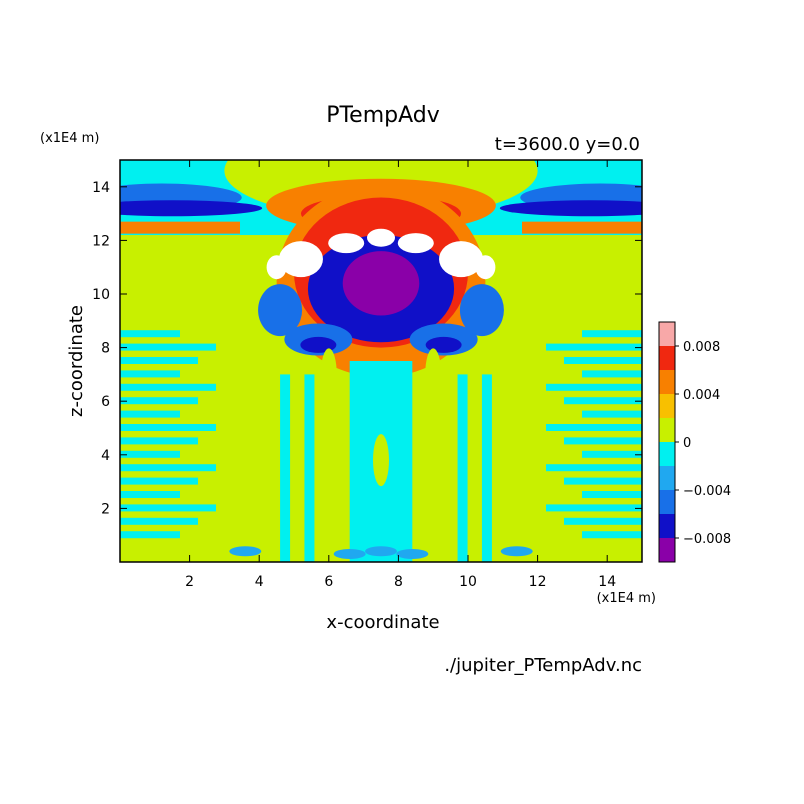  What do you see at coordinates (607, 582) in the screenshot?
I see `x-tick-label: 14` at bounding box center [607, 582].